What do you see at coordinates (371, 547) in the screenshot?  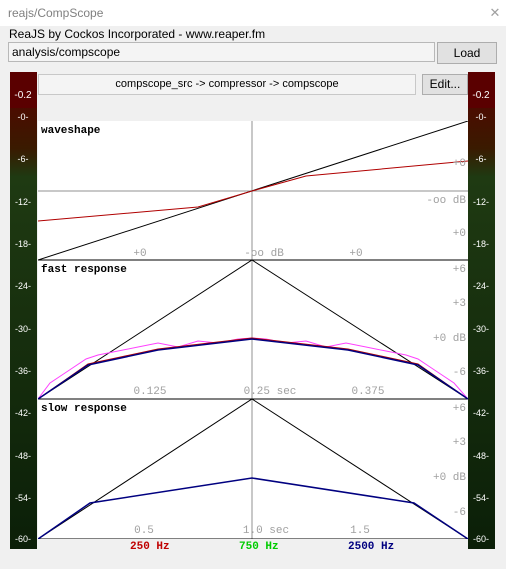 I see `legend-2500hz: 2500 Hz` at bounding box center [371, 547].